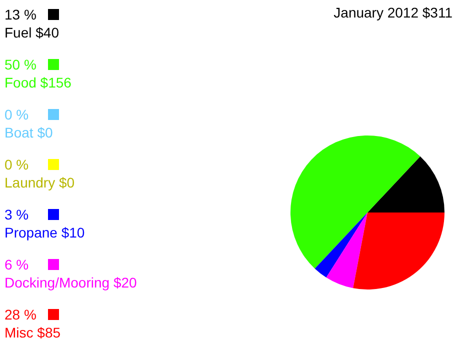 The height and width of the screenshot is (361, 462). What do you see at coordinates (38, 82) in the screenshot?
I see `legend-label: Food $156` at bounding box center [38, 82].